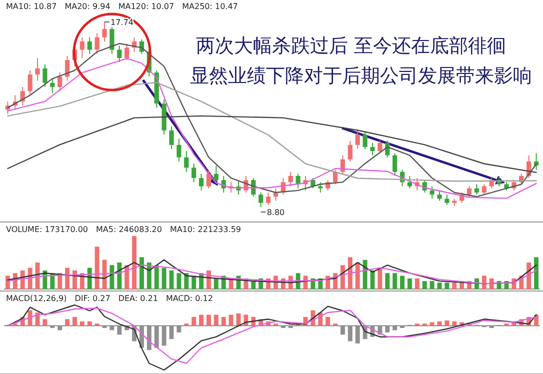 Image resolution: width=543 pixels, height=374 pixels. What do you see at coordinates (138, 298) in the screenshot?
I see `text: DEA: 0.21` at bounding box center [138, 298].